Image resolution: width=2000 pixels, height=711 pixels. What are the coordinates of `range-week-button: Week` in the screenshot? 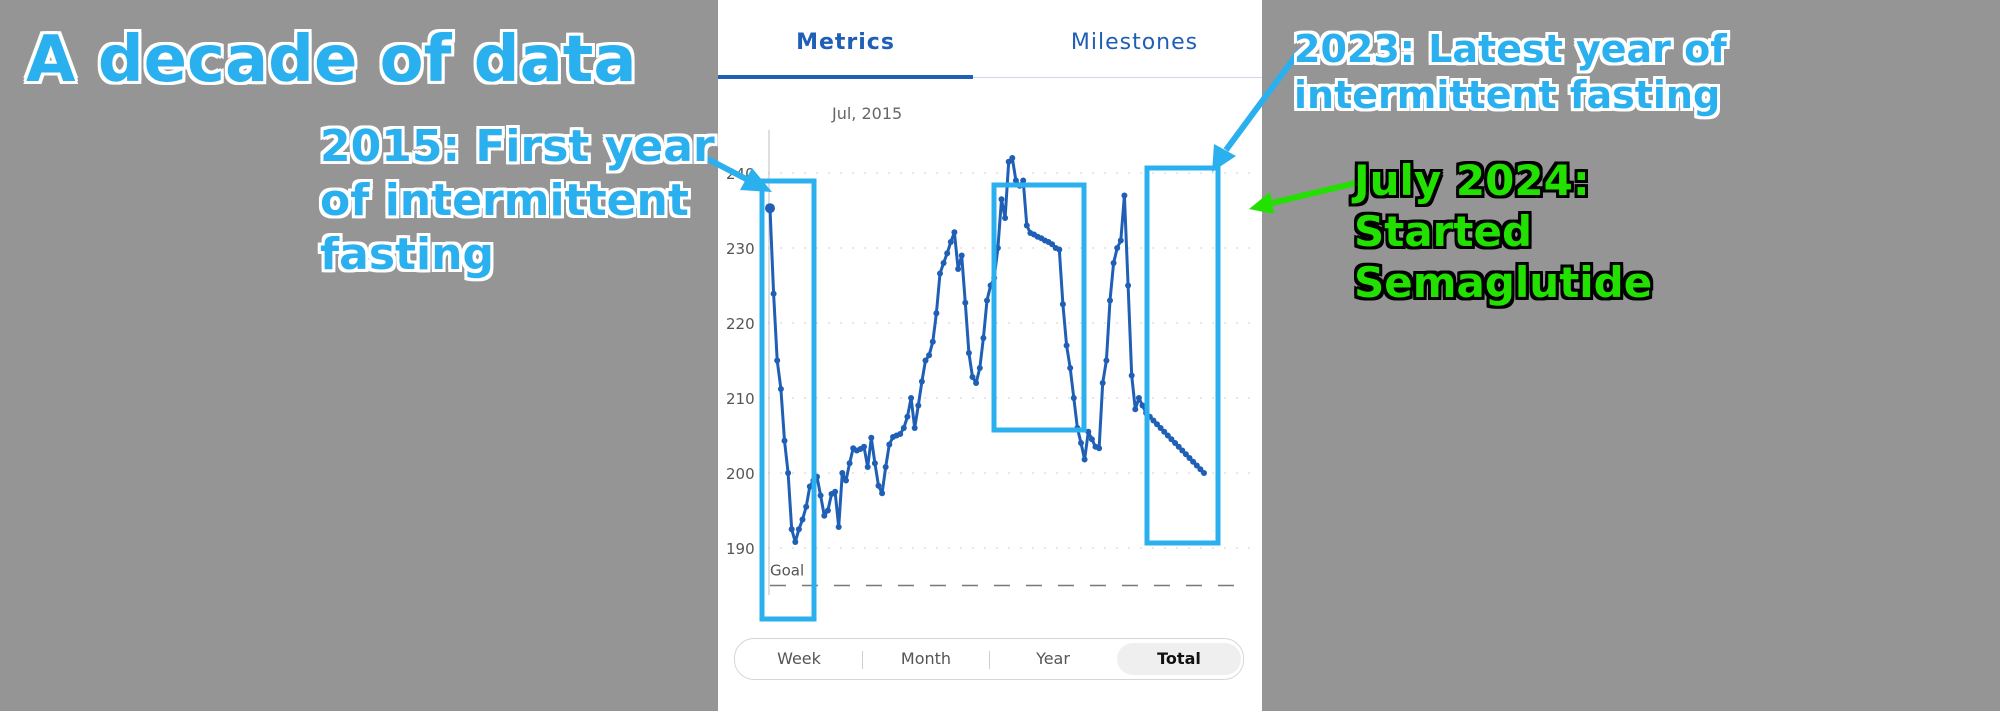 It's located at (799, 658).